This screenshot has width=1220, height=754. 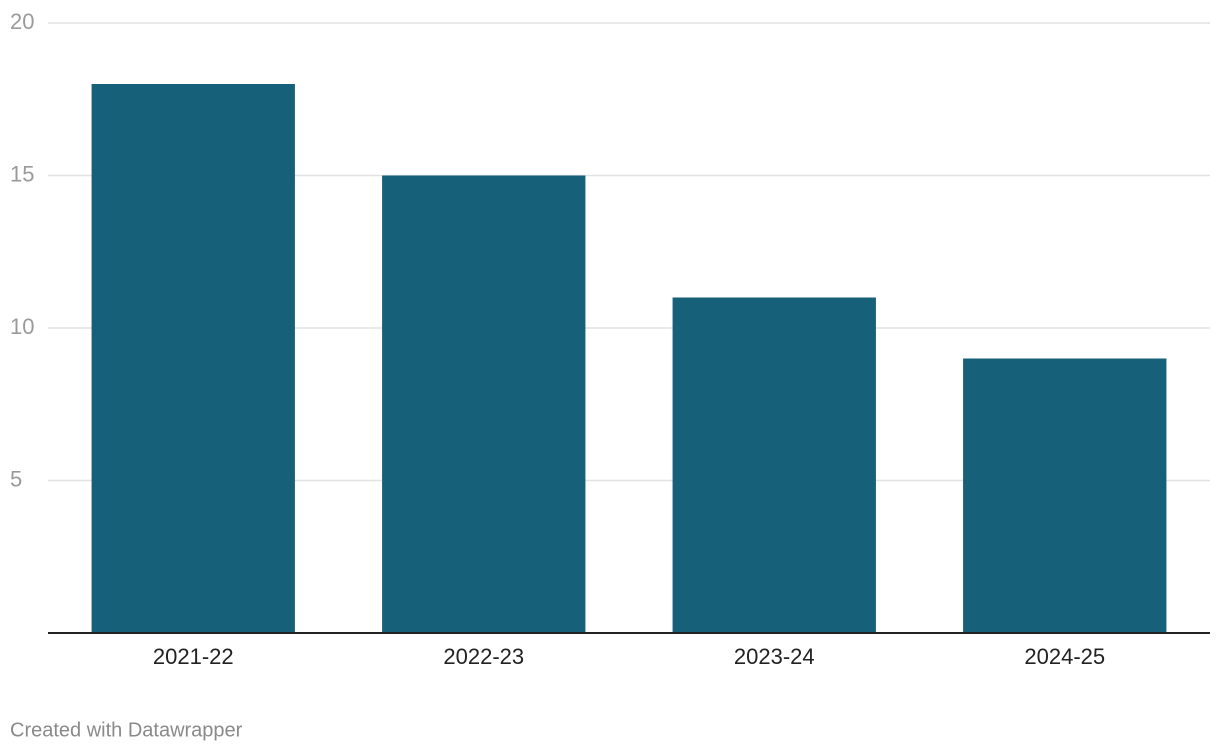 What do you see at coordinates (193, 656) in the screenshot?
I see `x-tick-label: 2021-22` at bounding box center [193, 656].